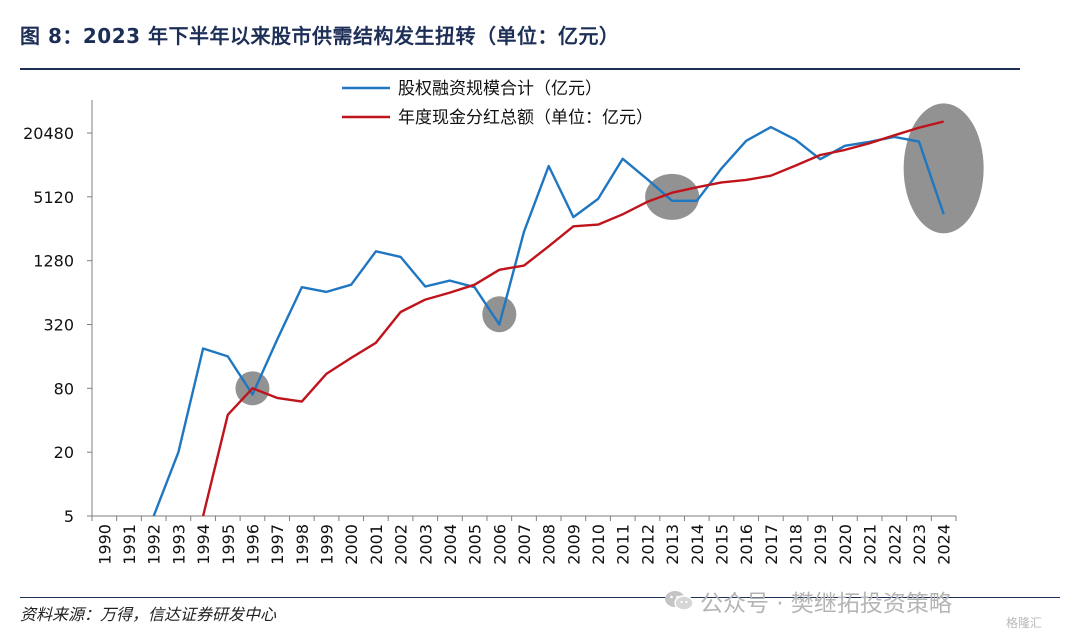 Image resolution: width=1080 pixels, height=642 pixels. I want to click on y-tick-label: 320, so click(58, 325).